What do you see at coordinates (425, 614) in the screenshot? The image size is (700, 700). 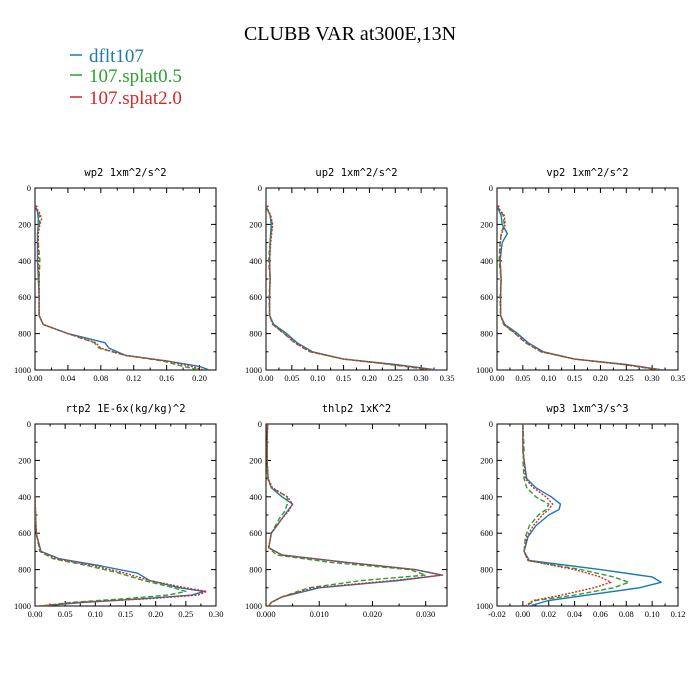 I see `x-tick-label: 0.030` at bounding box center [425, 614].